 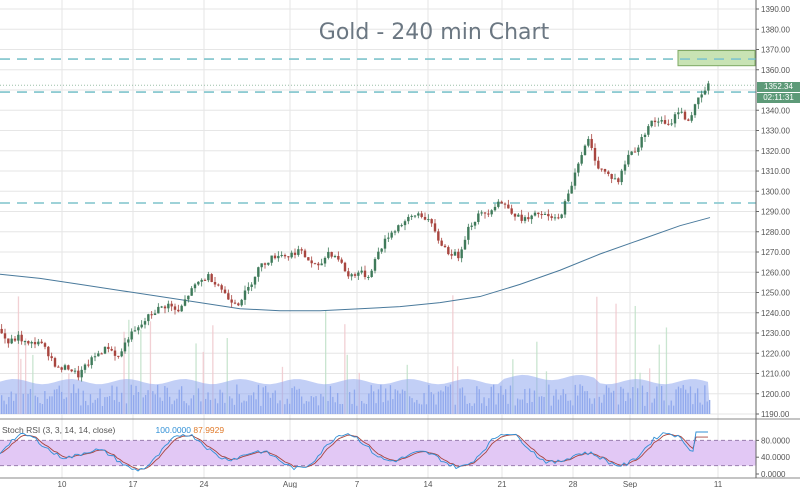 What do you see at coordinates (354, 451) in the screenshot?
I see `stoch-k-line` at bounding box center [354, 451].